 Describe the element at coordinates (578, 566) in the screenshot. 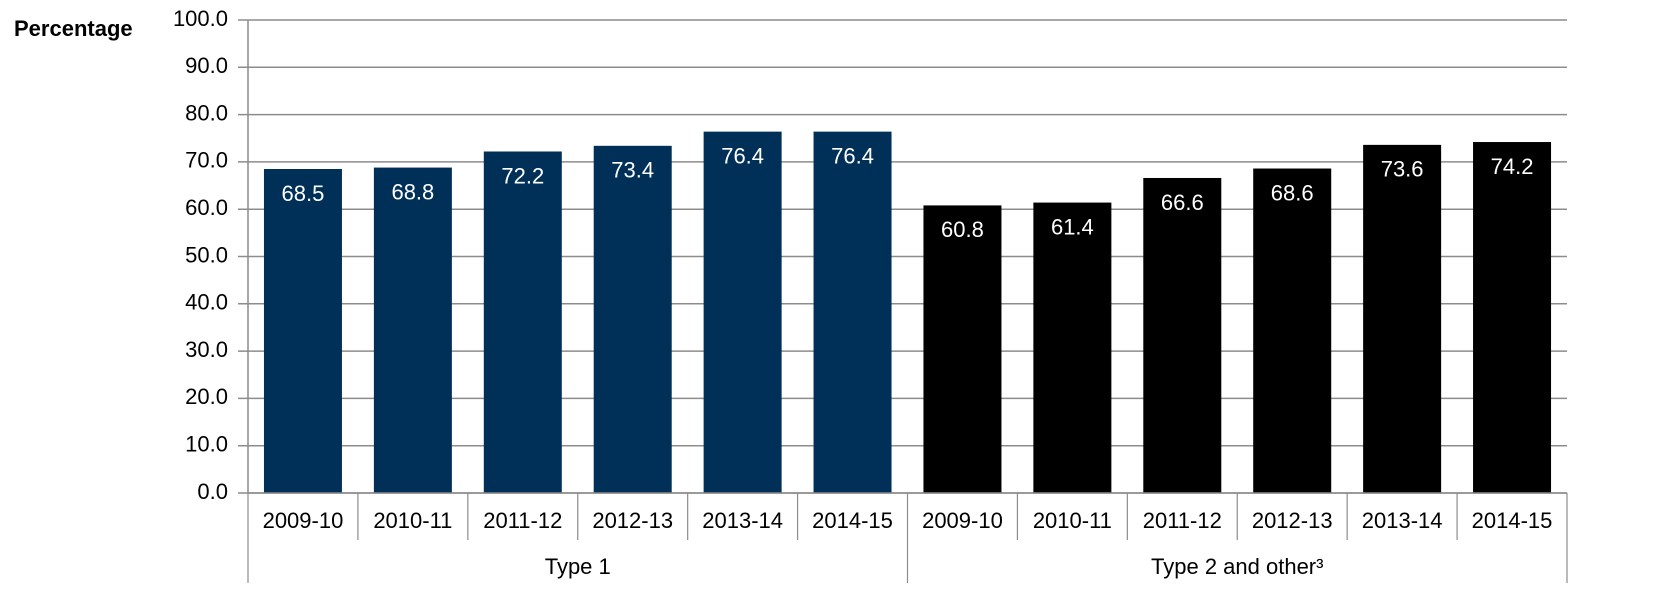

I see `group-label: Type 1` at that location.